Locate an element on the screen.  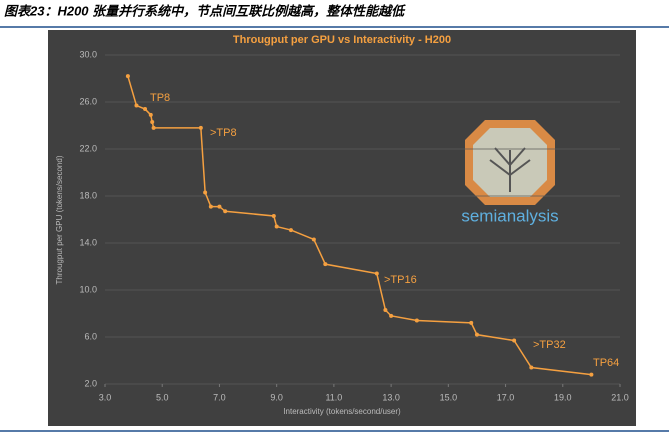
annotation: >TP32 is located at coordinates (549, 345).